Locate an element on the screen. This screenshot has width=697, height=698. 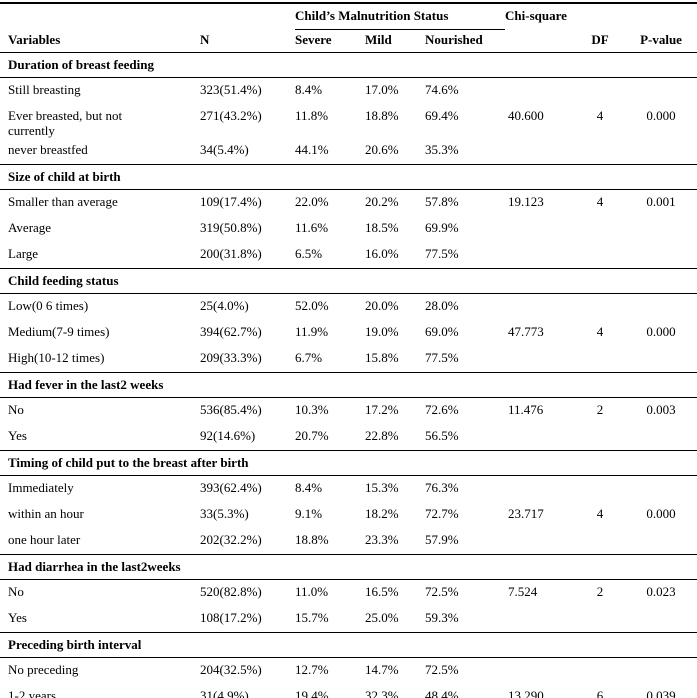
section-header-row: Duration of breast feeding is located at coordinates (348, 64).